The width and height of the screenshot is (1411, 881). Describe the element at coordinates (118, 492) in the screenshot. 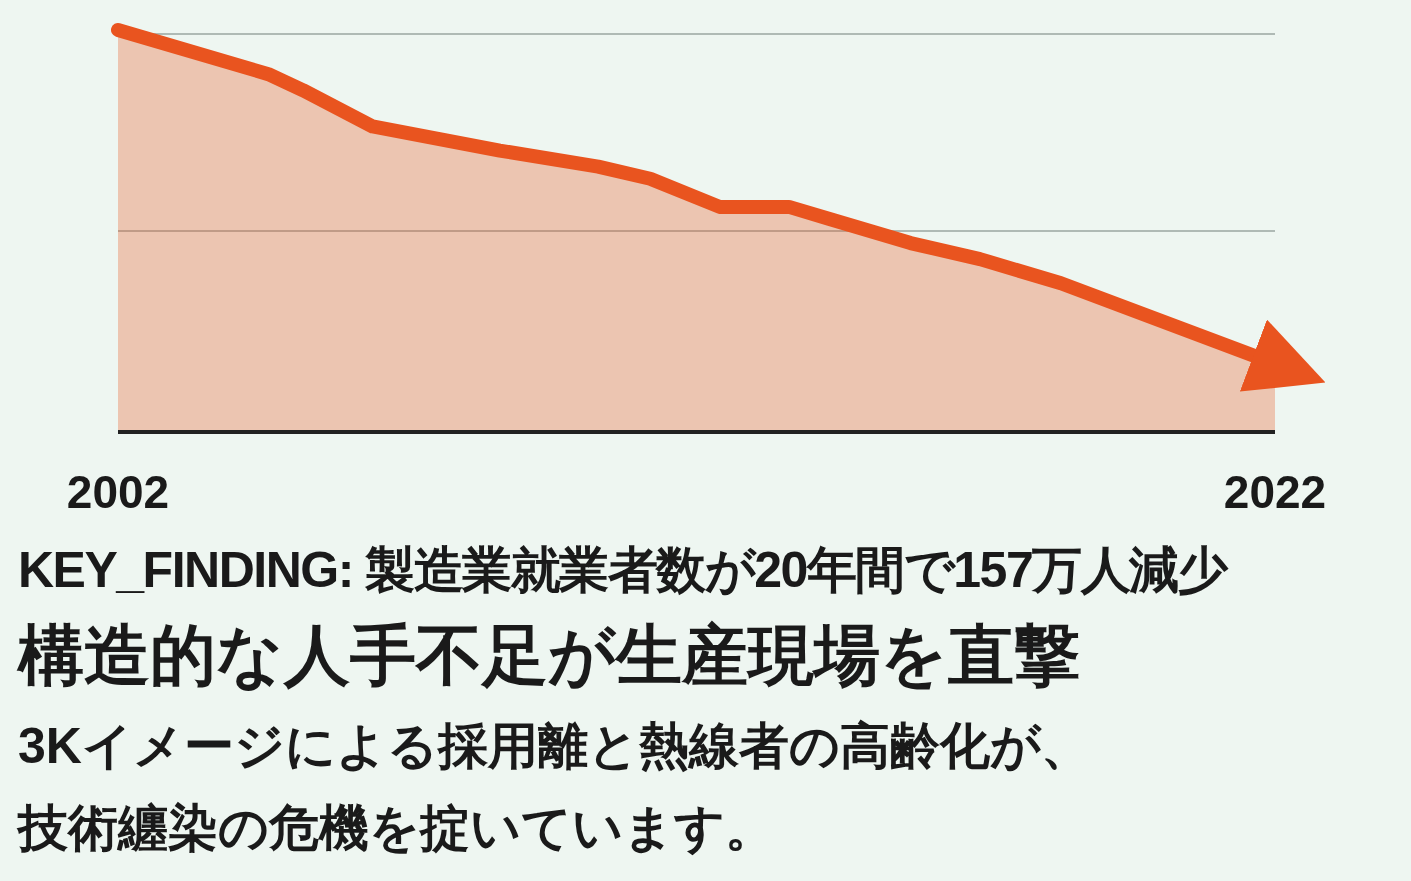

I see `x-tick-label: 2002` at that location.